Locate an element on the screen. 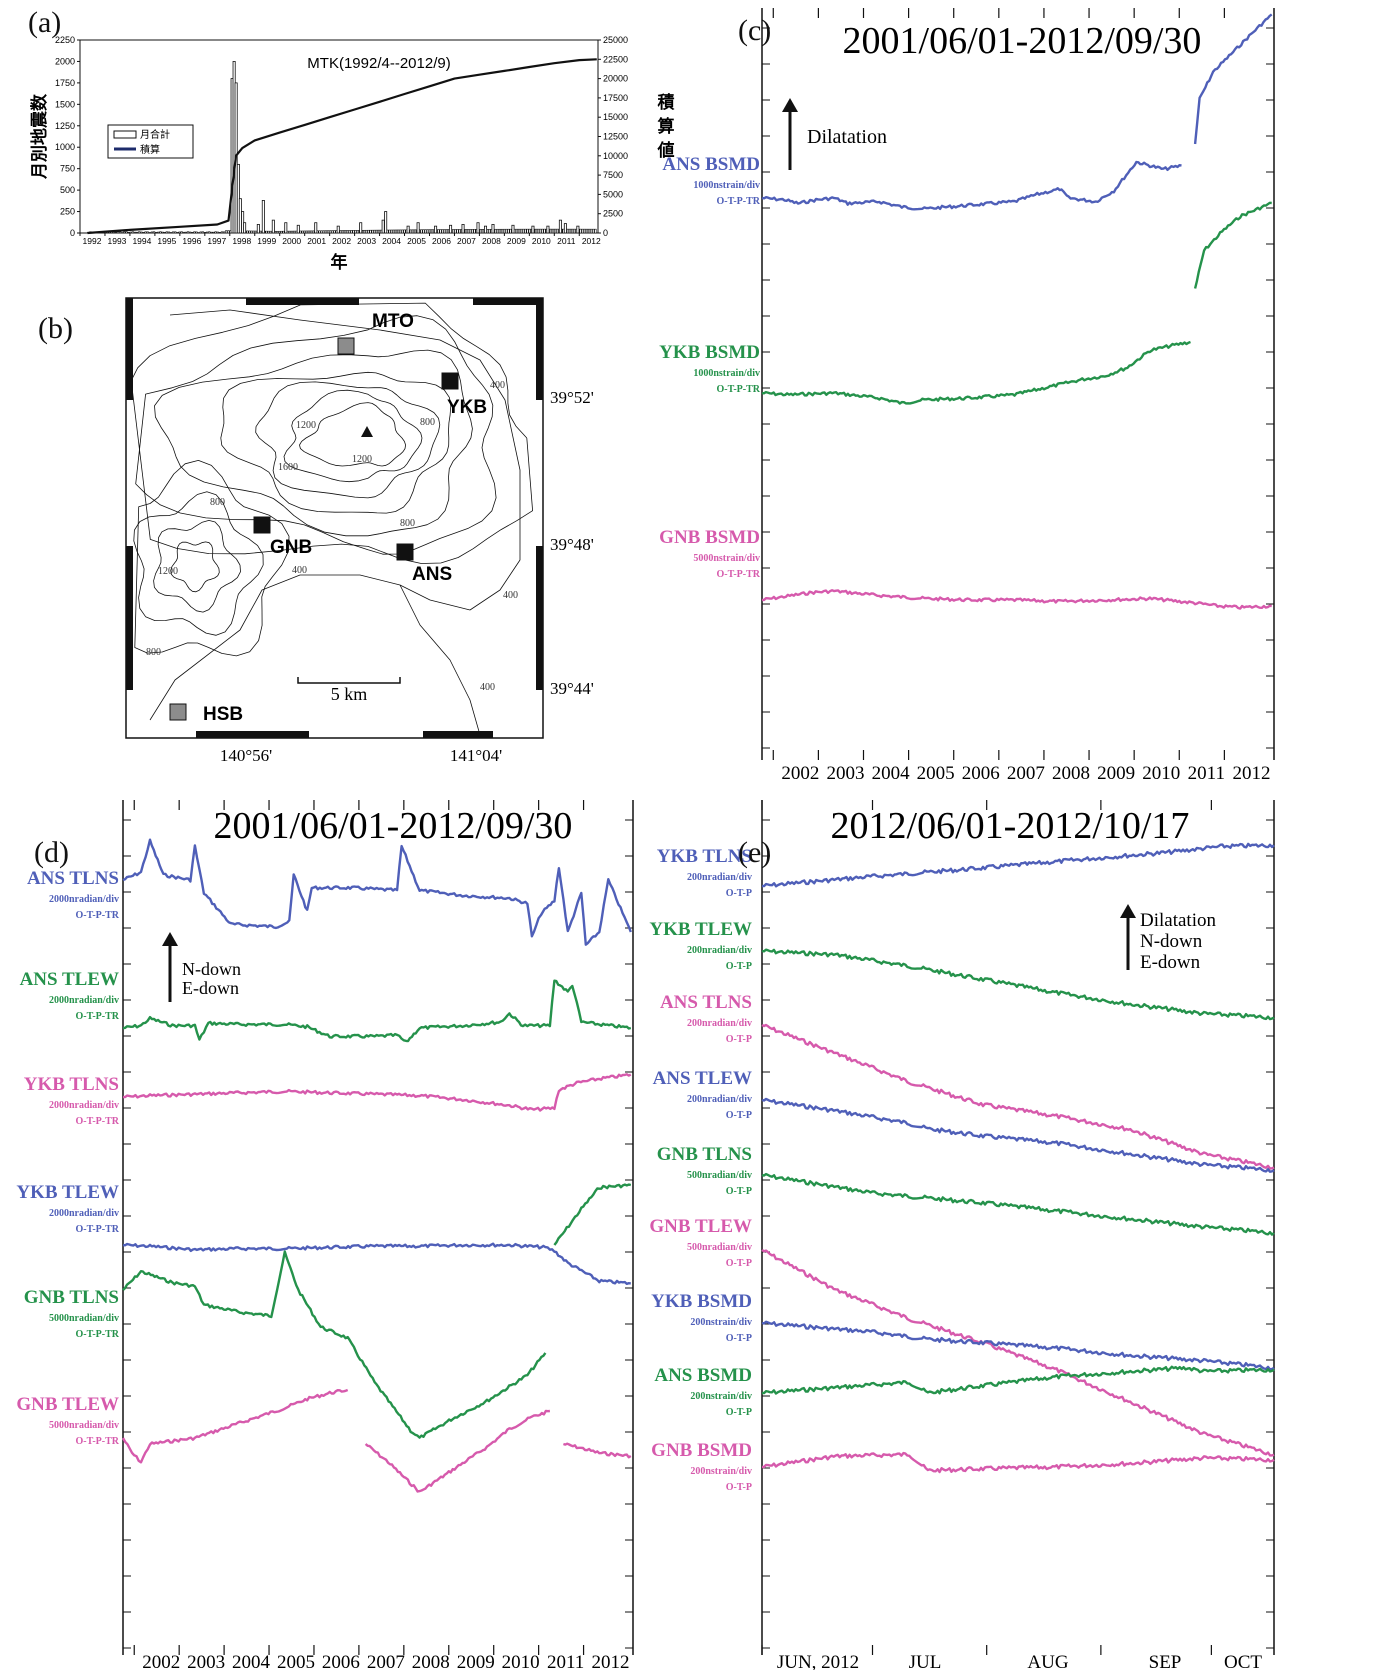 Image resolution: width=1379 pixels, height=1670 pixels. series-label-ykb-bsmd: YKB BSMD is located at coordinates (701, 1301).